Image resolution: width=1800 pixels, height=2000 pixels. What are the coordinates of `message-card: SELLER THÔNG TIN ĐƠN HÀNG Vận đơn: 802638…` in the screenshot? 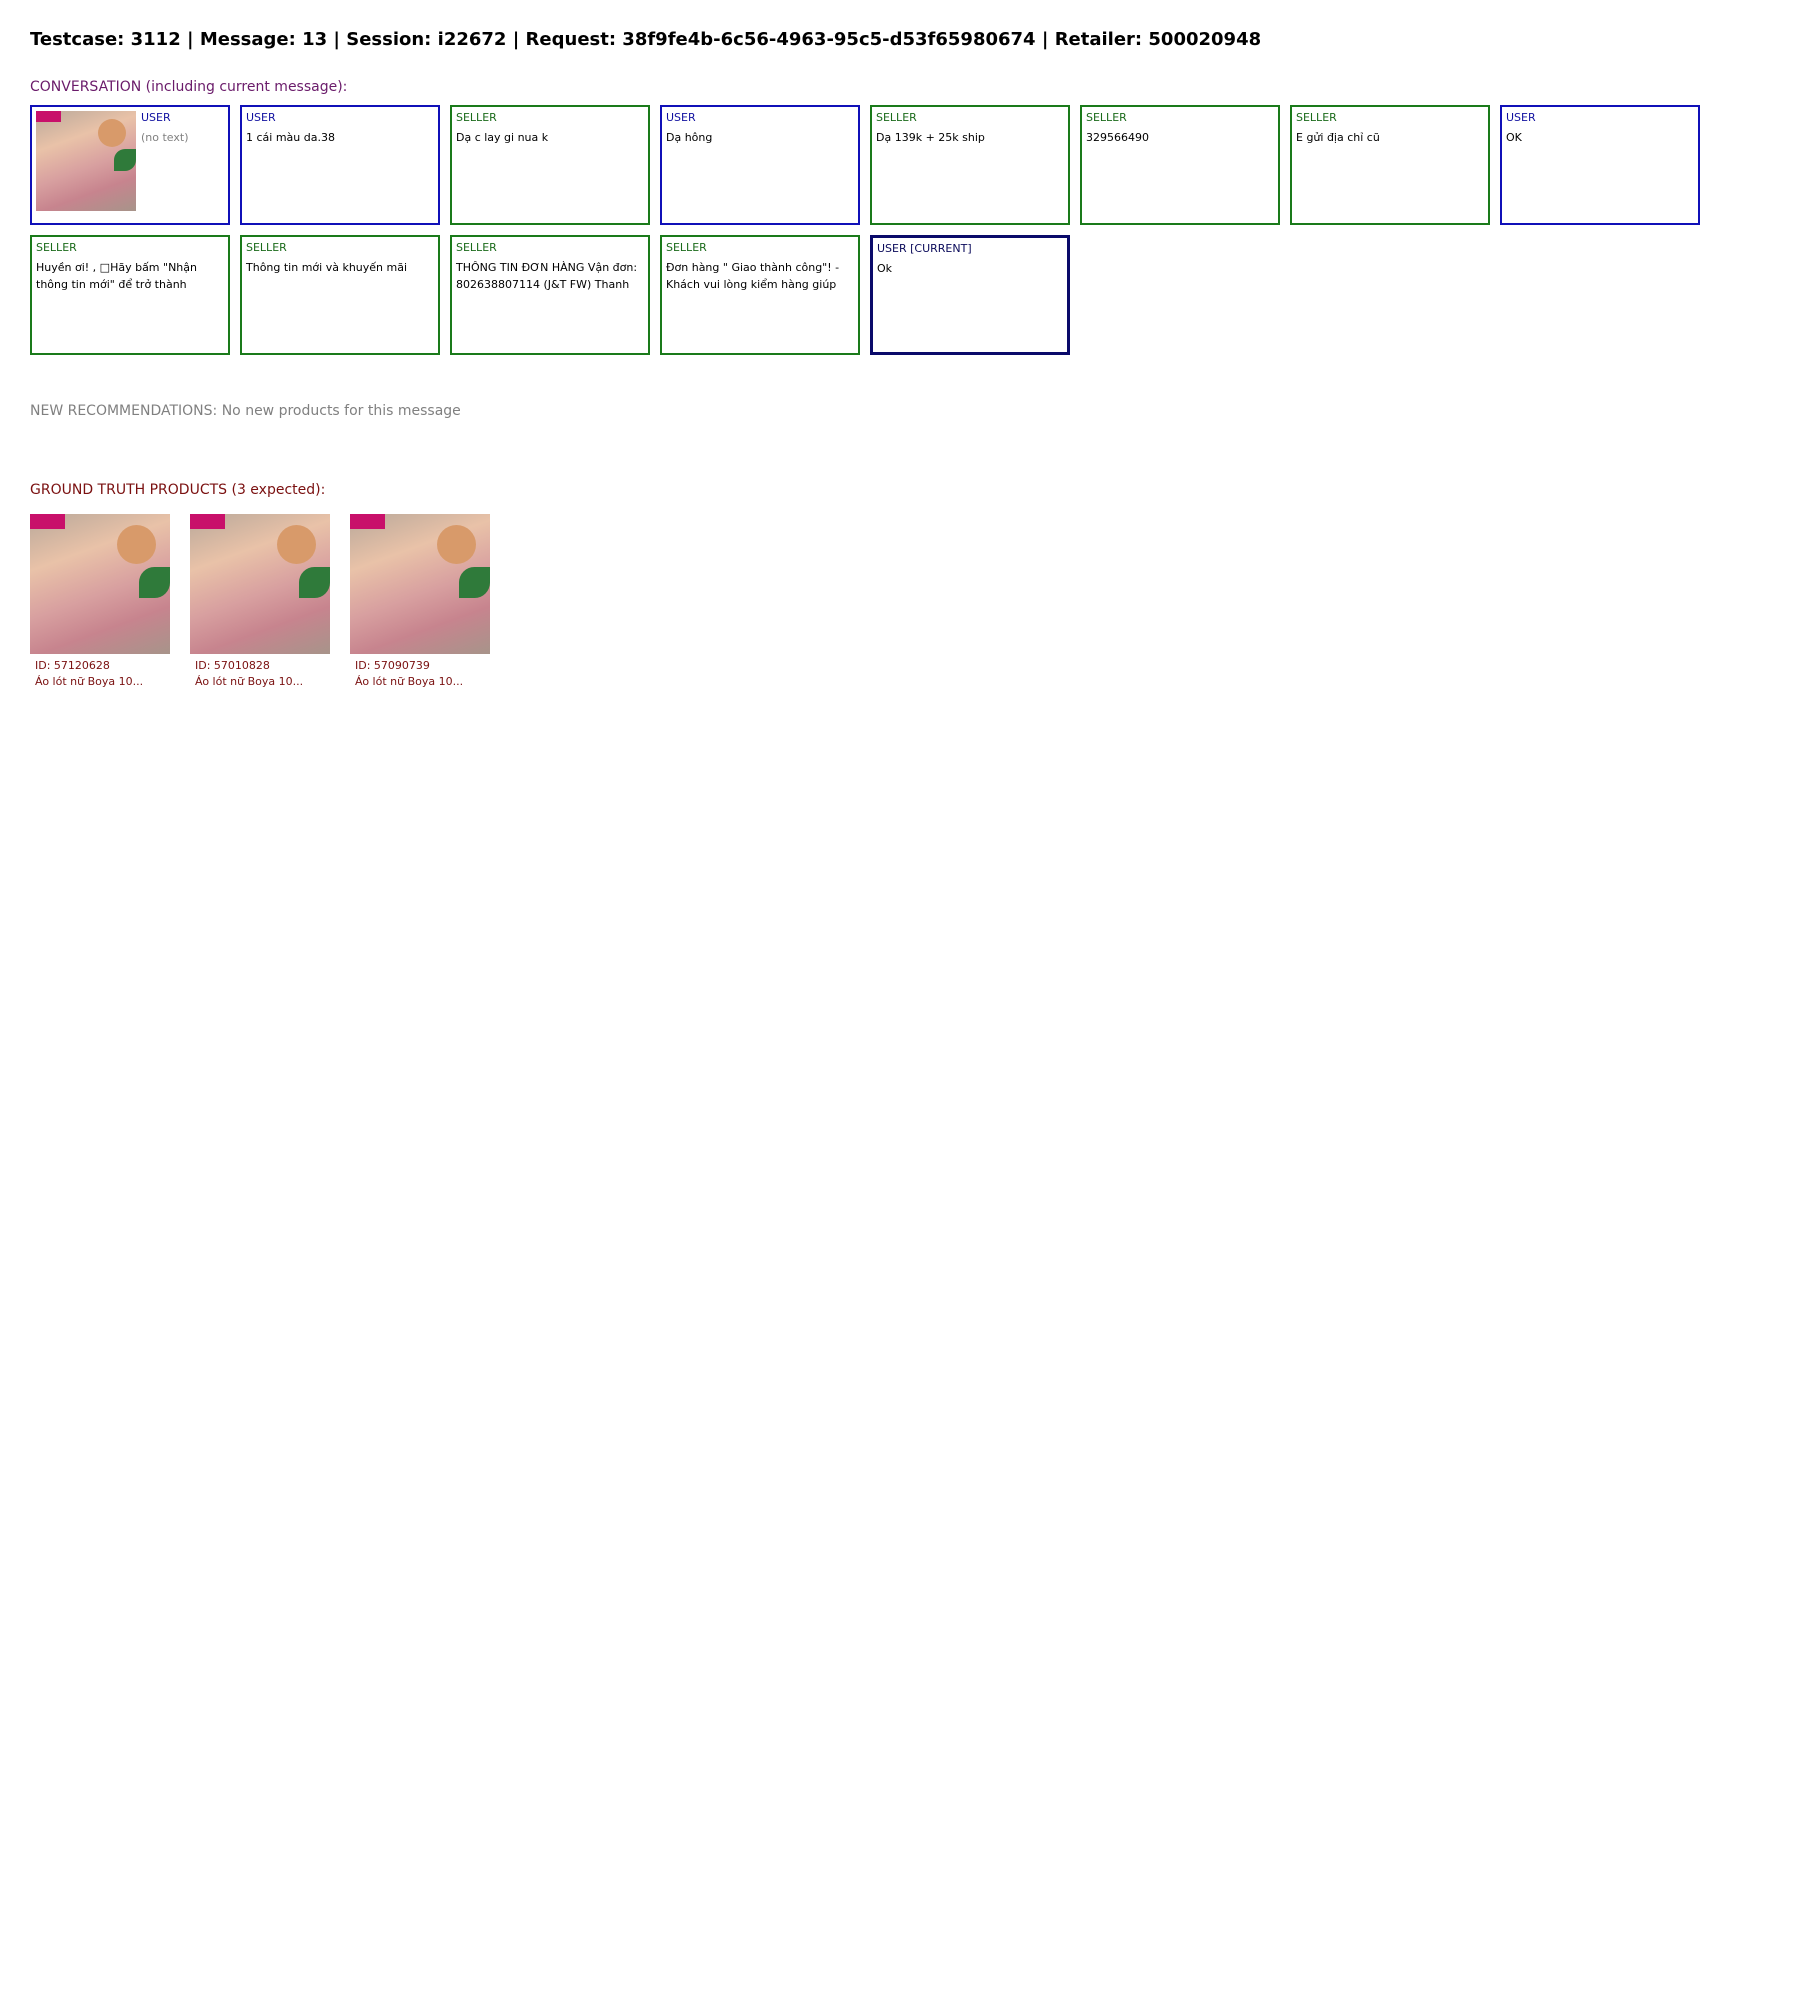 It's located at (550, 295).